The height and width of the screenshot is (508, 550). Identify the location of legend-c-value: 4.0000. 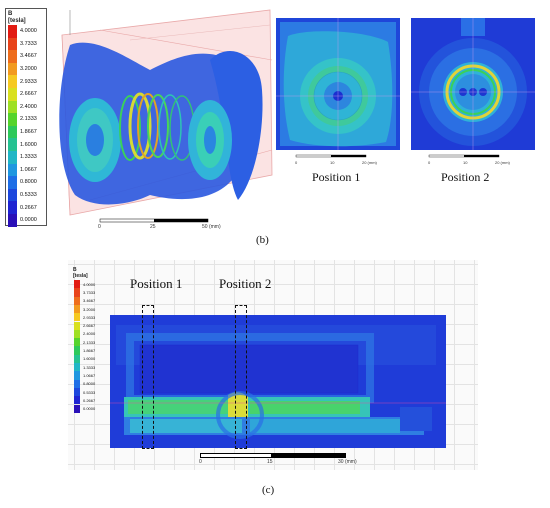
(89, 284).